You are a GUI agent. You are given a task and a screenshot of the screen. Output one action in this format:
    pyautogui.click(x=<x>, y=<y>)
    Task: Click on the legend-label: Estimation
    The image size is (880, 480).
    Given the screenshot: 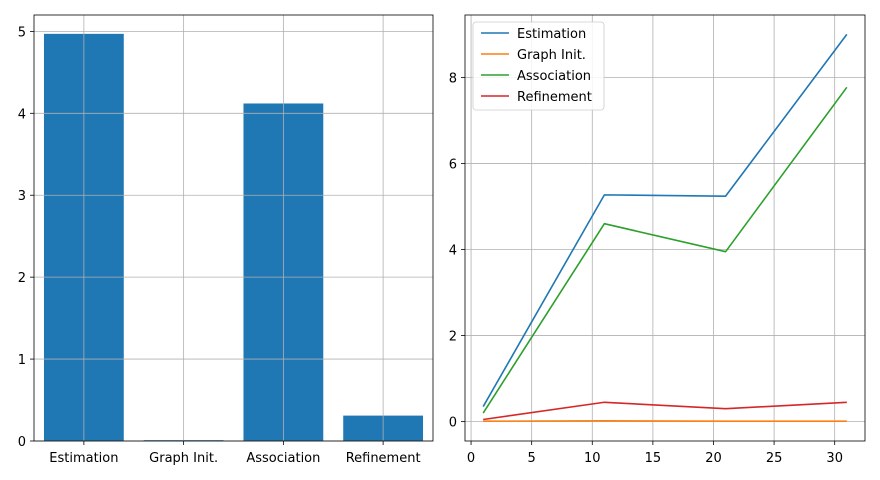 What is the action you would take?
    pyautogui.click(x=551, y=34)
    